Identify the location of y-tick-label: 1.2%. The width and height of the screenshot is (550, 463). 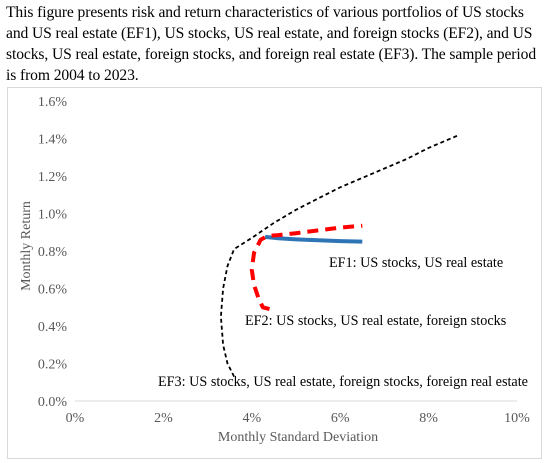
(53, 177).